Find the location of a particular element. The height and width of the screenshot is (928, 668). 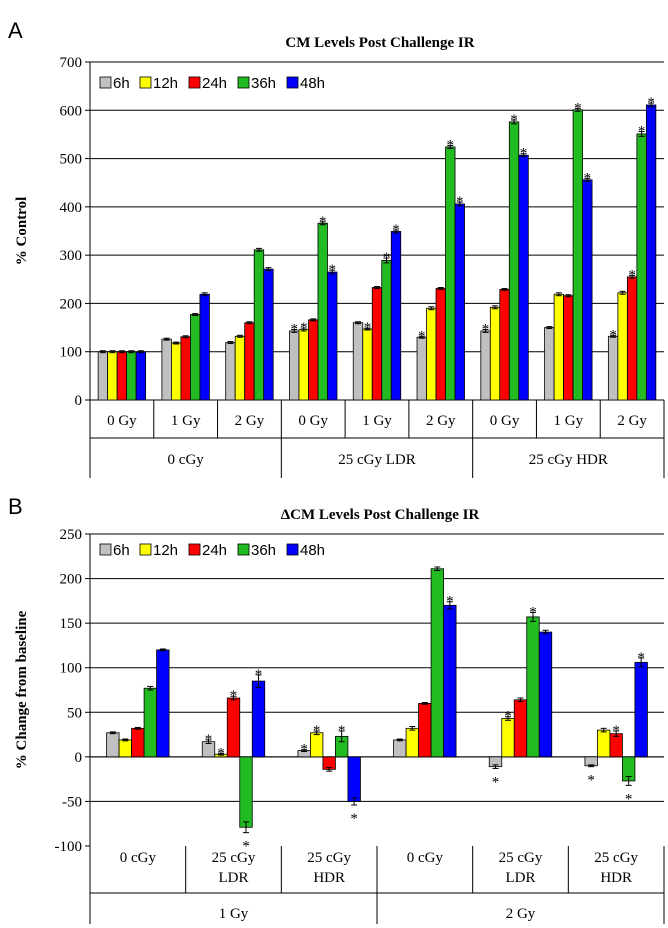

legend-swatch-12h is located at coordinates (145, 549).